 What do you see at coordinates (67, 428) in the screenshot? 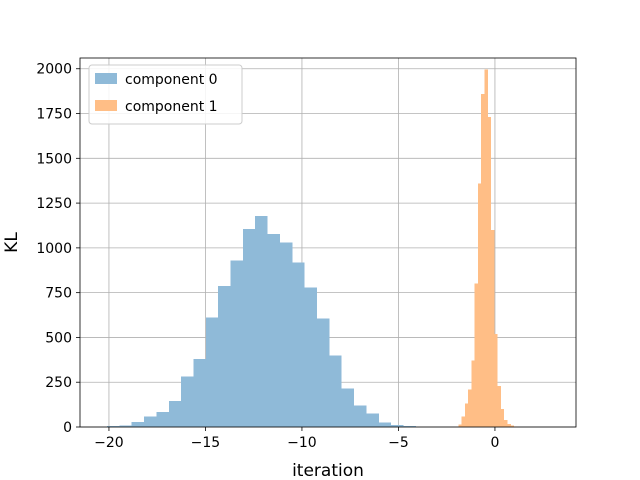
I see `y-tick-label: 0` at bounding box center [67, 428].